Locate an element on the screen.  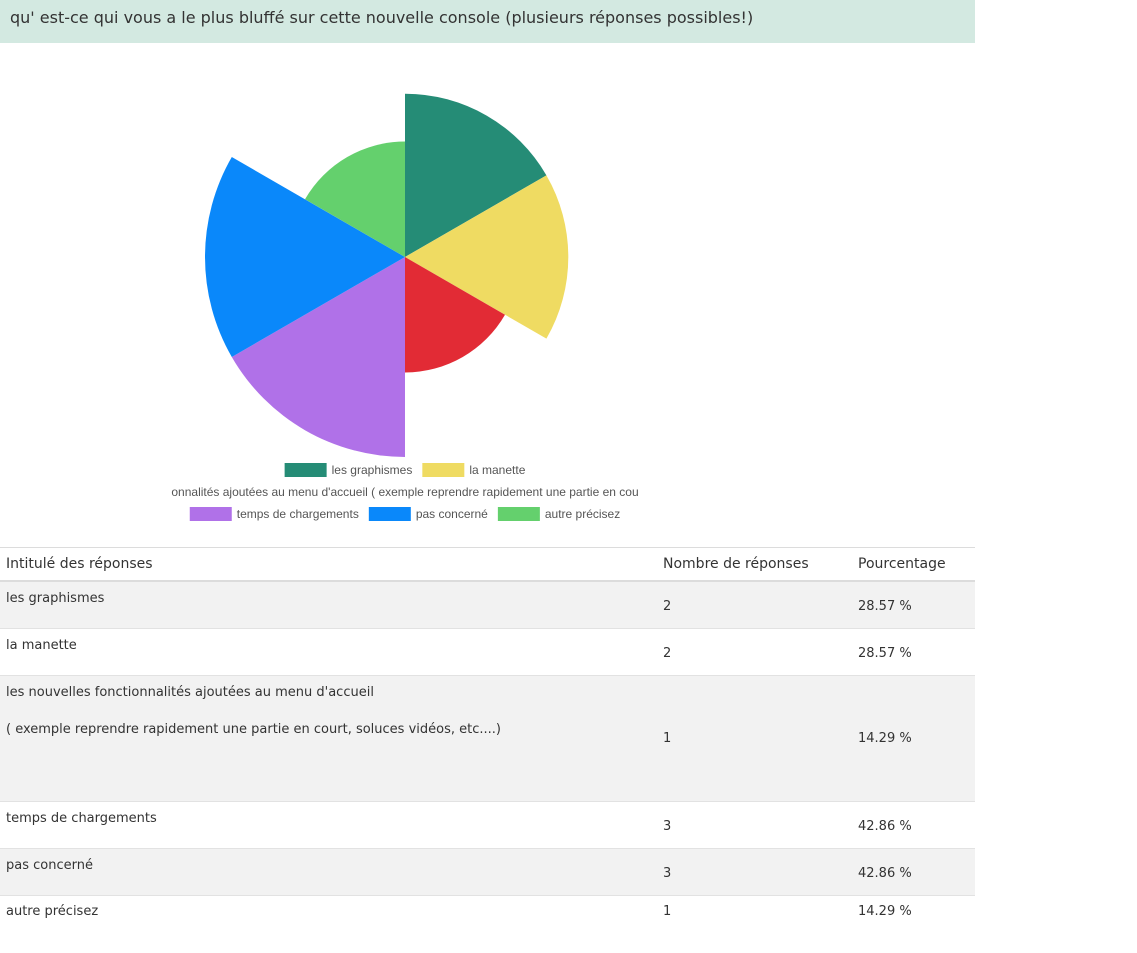
header-label: Intitulé des réponses is located at coordinates (328, 564).